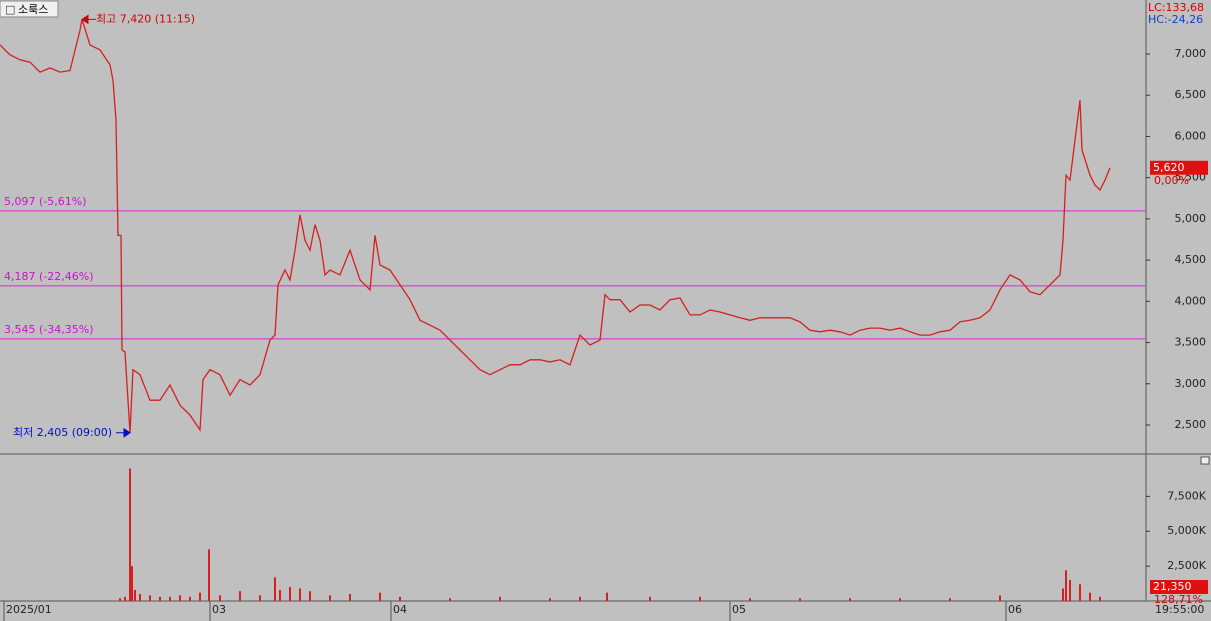 This screenshot has height=621, width=1211. I want to click on chart-title: 소룩스, so click(33, 9).